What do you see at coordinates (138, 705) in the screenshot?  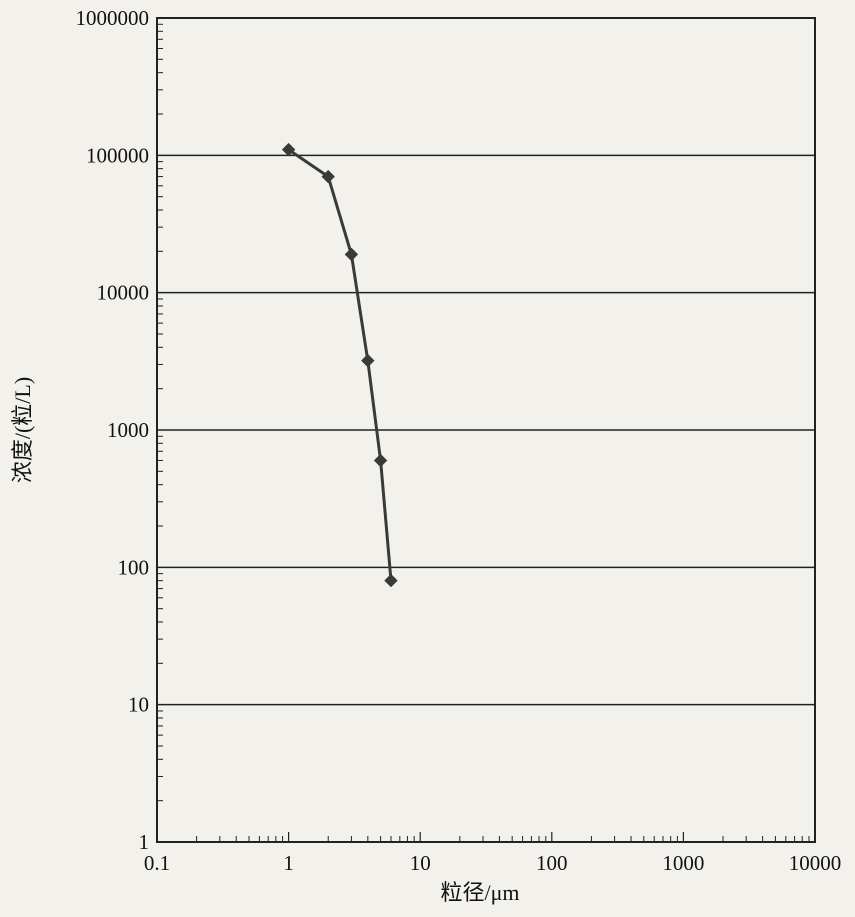 I see `y-tick-label: 10` at bounding box center [138, 705].